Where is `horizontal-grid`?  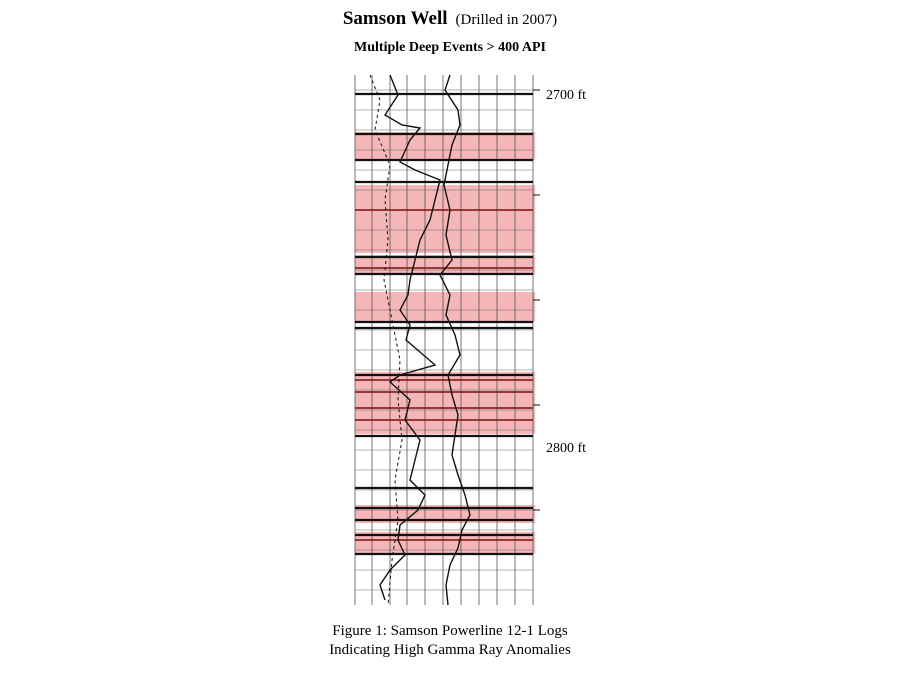 horizontal-grid is located at coordinates (444, 340).